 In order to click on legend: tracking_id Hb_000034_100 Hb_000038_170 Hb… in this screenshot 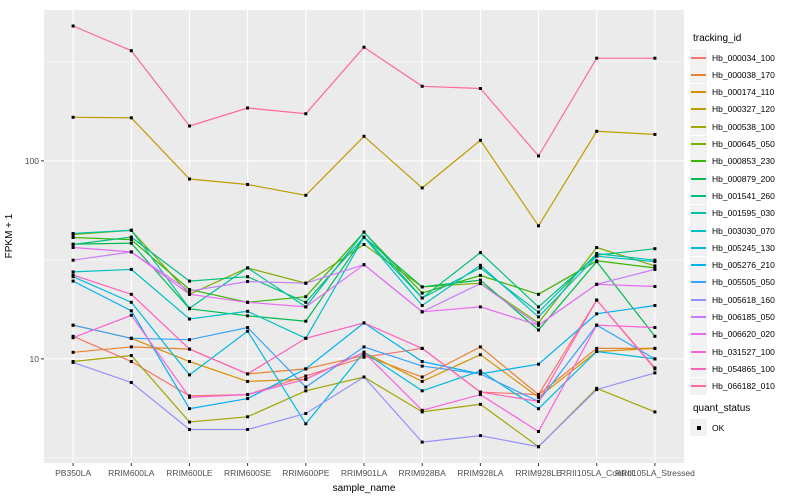, I will do `click(745, 250)`.